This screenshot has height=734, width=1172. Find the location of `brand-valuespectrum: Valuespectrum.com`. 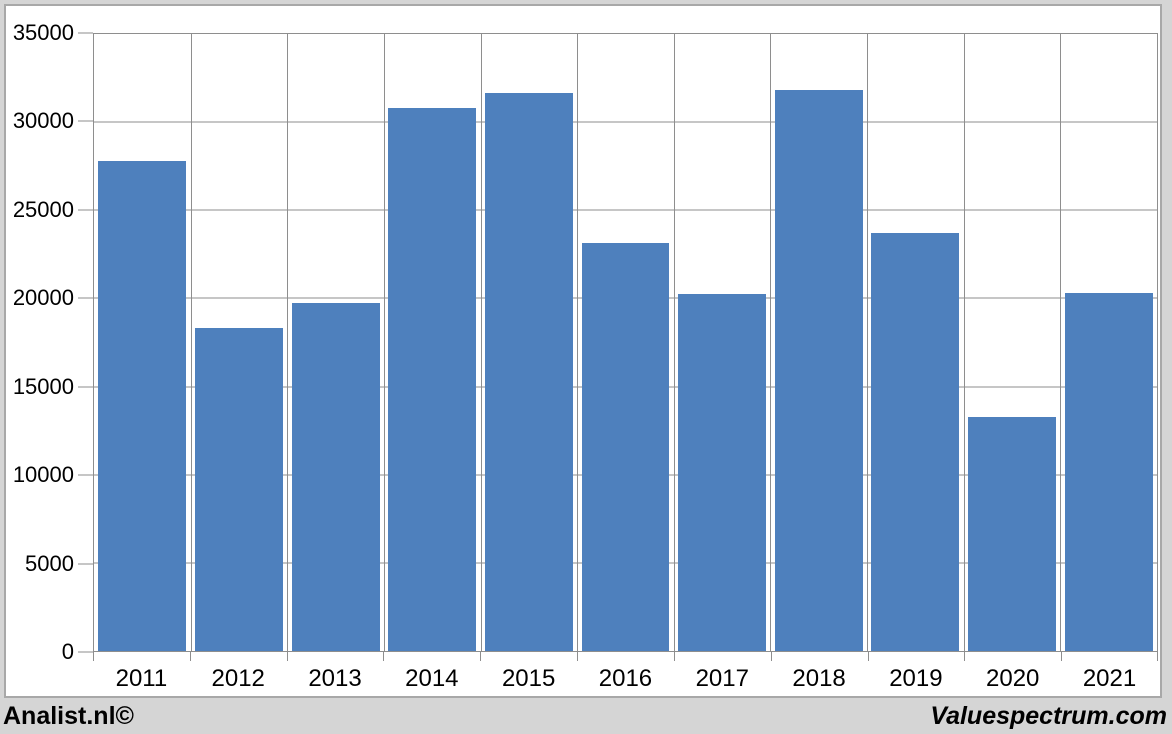

brand-valuespectrum: Valuespectrum.com is located at coordinates (1048, 716).